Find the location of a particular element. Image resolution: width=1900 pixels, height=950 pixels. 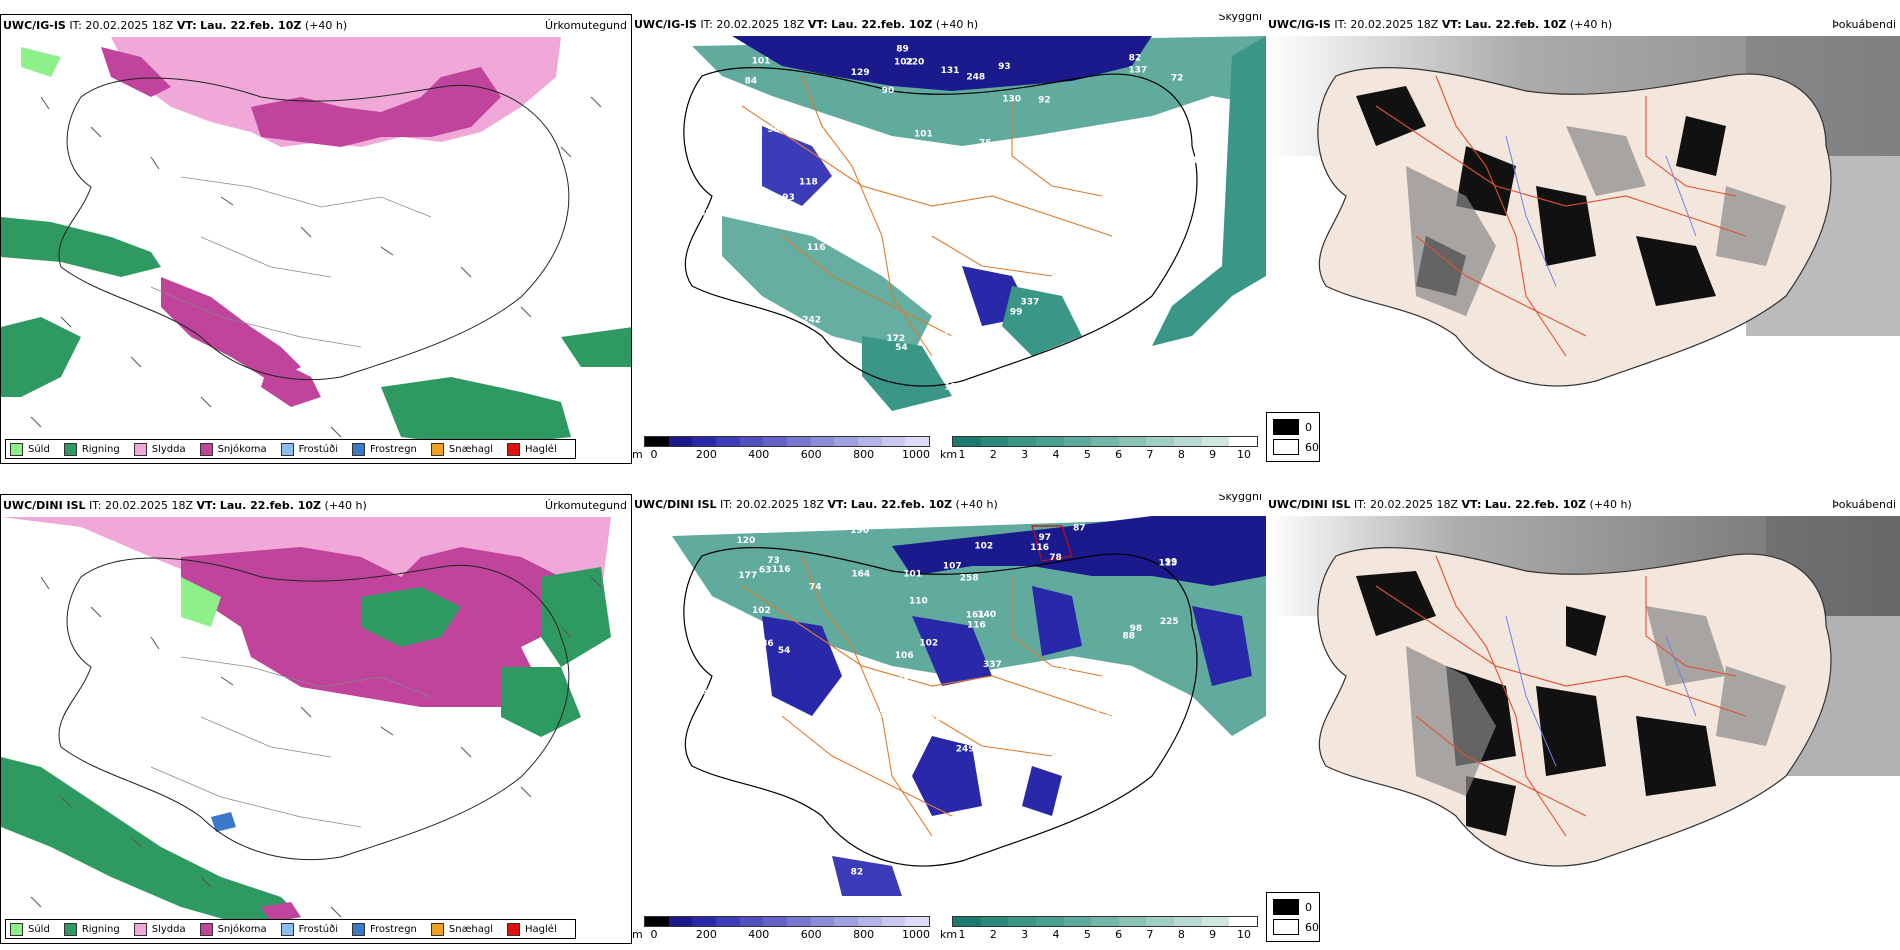

cloud-base-value-label: 86 is located at coordinates (1068, 157).